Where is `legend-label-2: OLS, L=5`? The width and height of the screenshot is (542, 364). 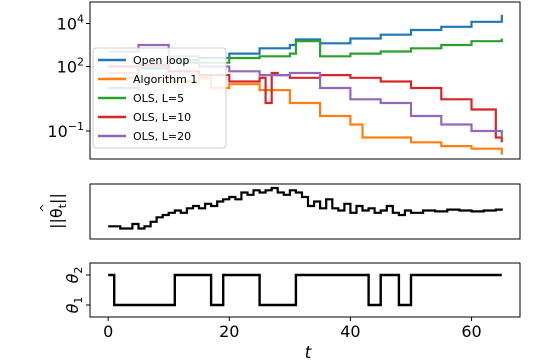 legend-label-2: OLS, L=5 is located at coordinates (158, 98).